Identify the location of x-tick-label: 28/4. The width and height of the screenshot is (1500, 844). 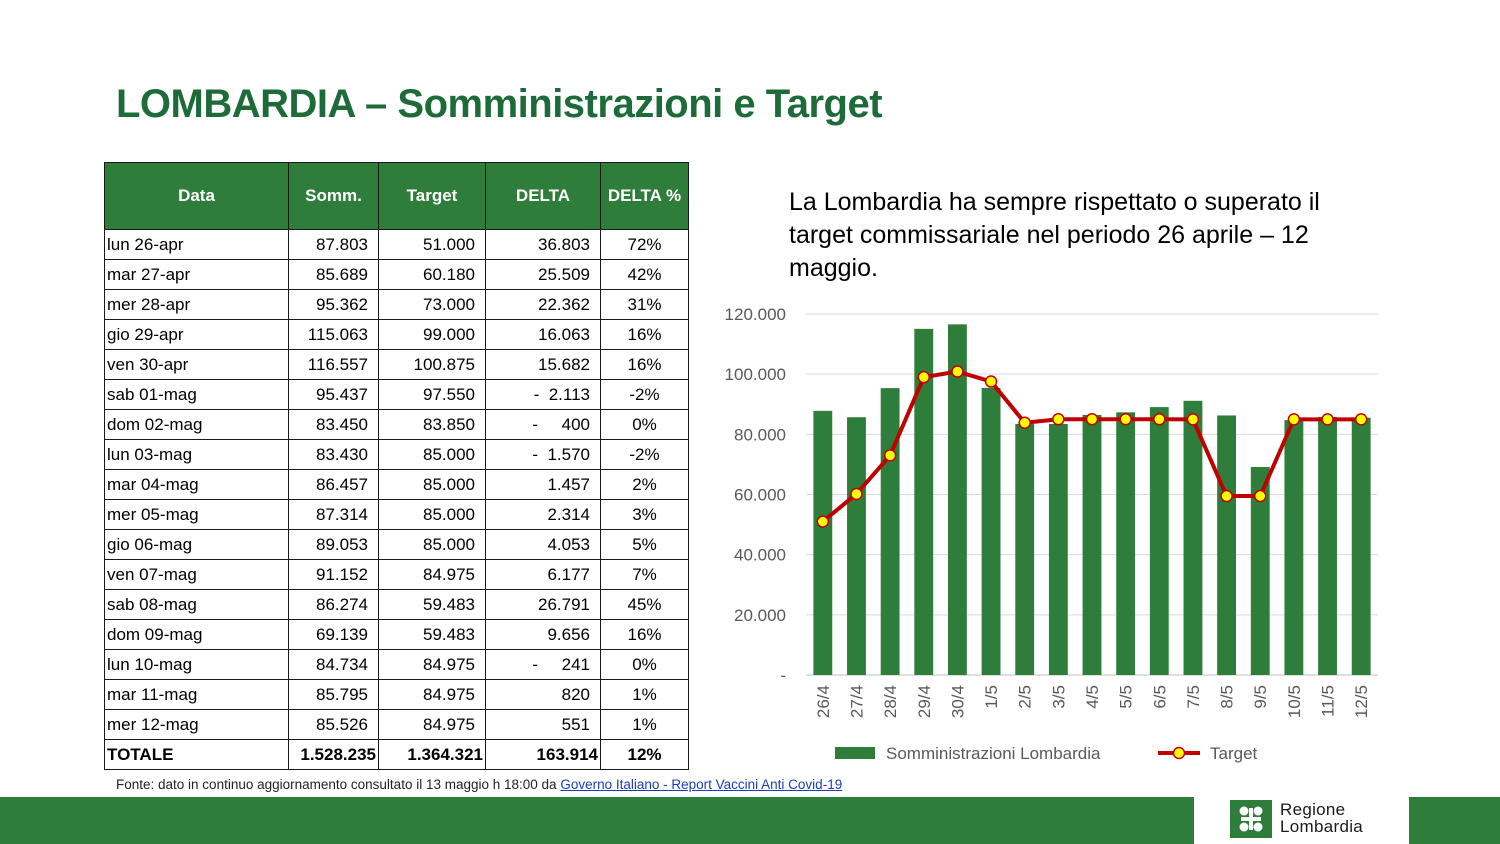
(890, 701).